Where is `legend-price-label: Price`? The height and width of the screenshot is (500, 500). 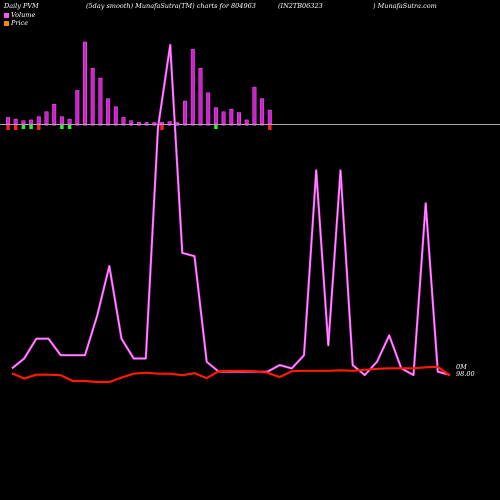
legend-price-label: Price is located at coordinates (20, 23).